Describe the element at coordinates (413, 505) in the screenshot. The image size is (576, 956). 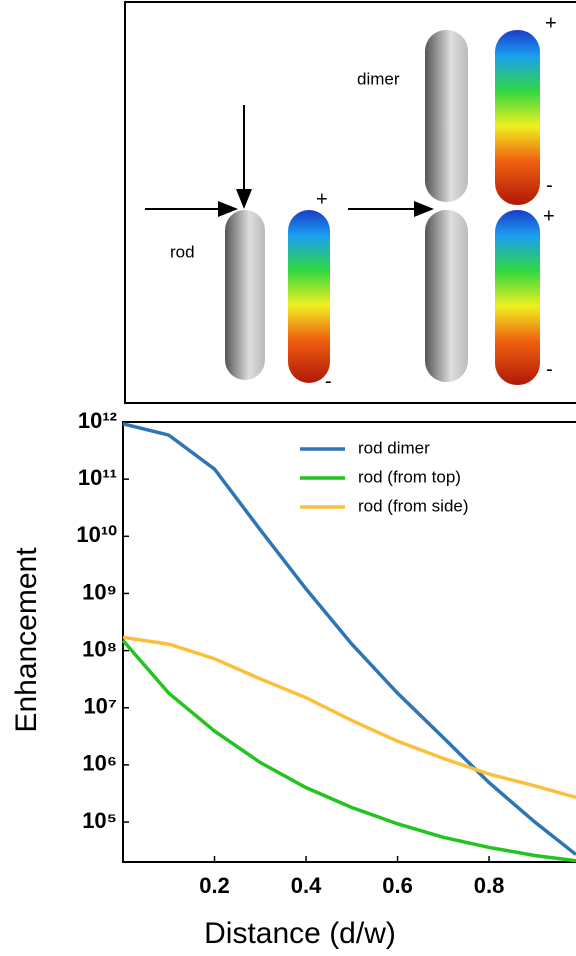
I see `legend-label: rod (from side)` at that location.